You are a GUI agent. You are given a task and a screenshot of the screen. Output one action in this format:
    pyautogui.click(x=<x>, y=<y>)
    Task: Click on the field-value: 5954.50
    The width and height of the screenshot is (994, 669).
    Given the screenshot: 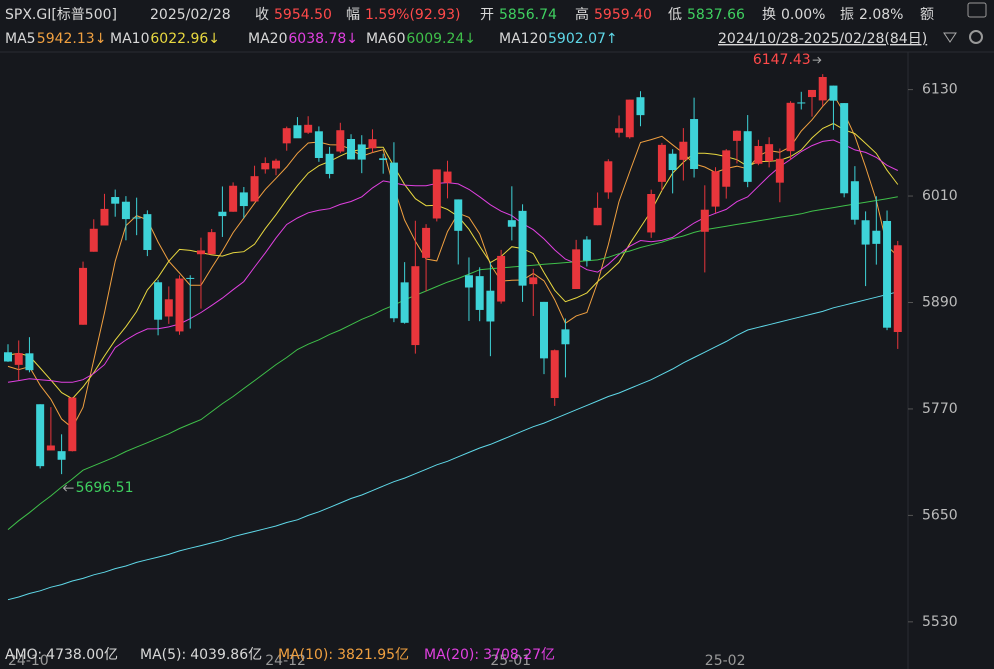 What is the action you would take?
    pyautogui.click(x=303, y=15)
    